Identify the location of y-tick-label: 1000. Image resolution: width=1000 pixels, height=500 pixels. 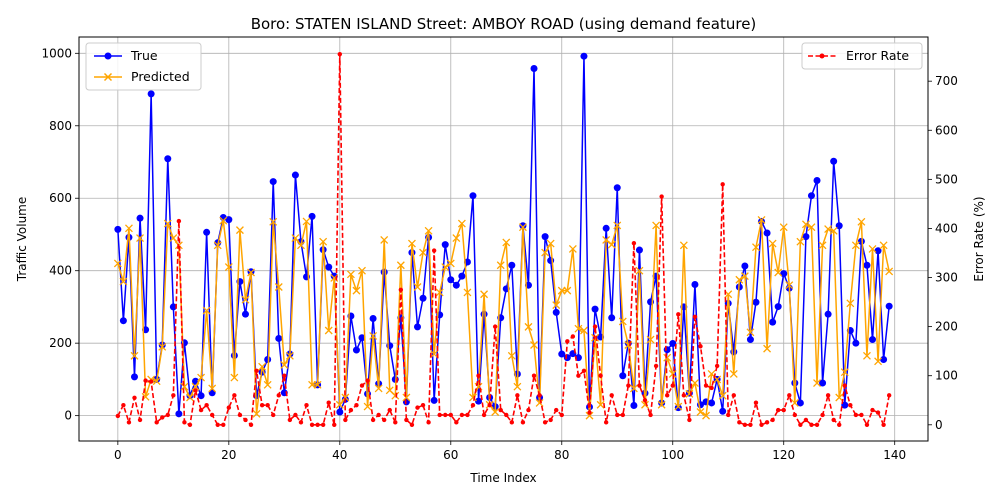
(56, 53).